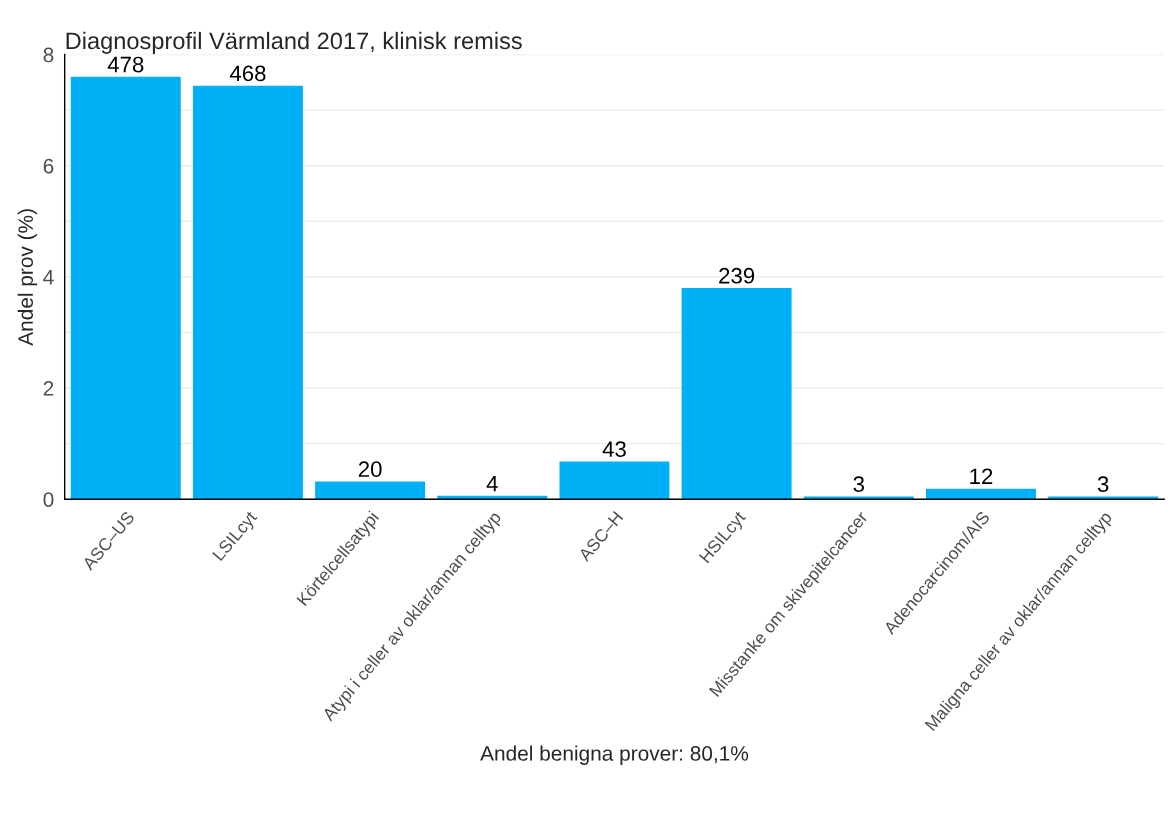  Describe the element at coordinates (48, 499) in the screenshot. I see `y-tick-label: 0` at that location.